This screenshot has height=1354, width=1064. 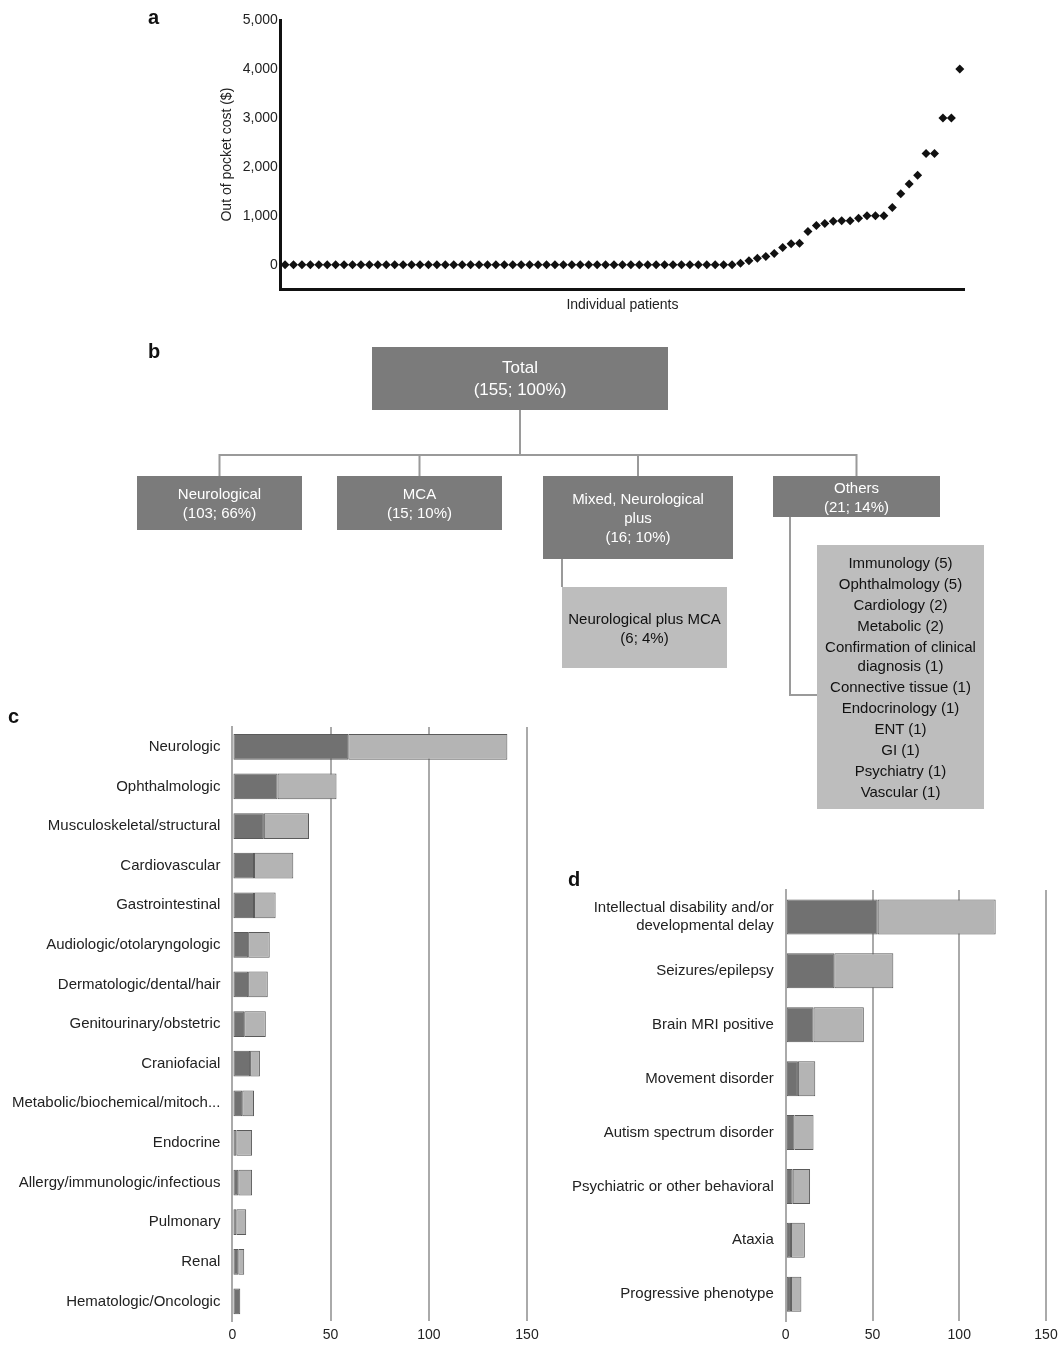 What do you see at coordinates (900, 770) in the screenshot?
I see `text: Psychiatry (1)` at bounding box center [900, 770].